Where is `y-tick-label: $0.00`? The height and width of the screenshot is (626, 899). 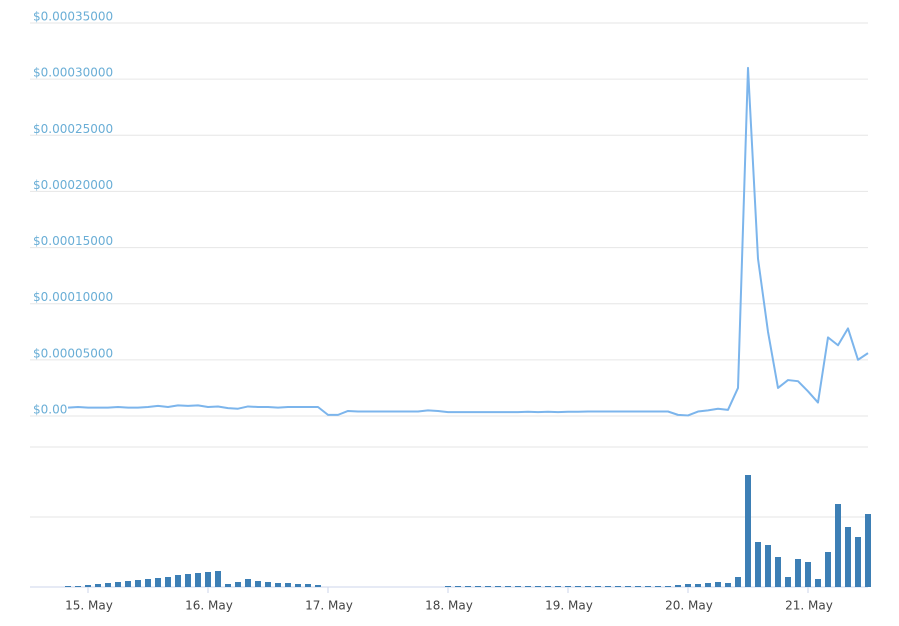
y-tick-label: $0.00 is located at coordinates (50, 410).